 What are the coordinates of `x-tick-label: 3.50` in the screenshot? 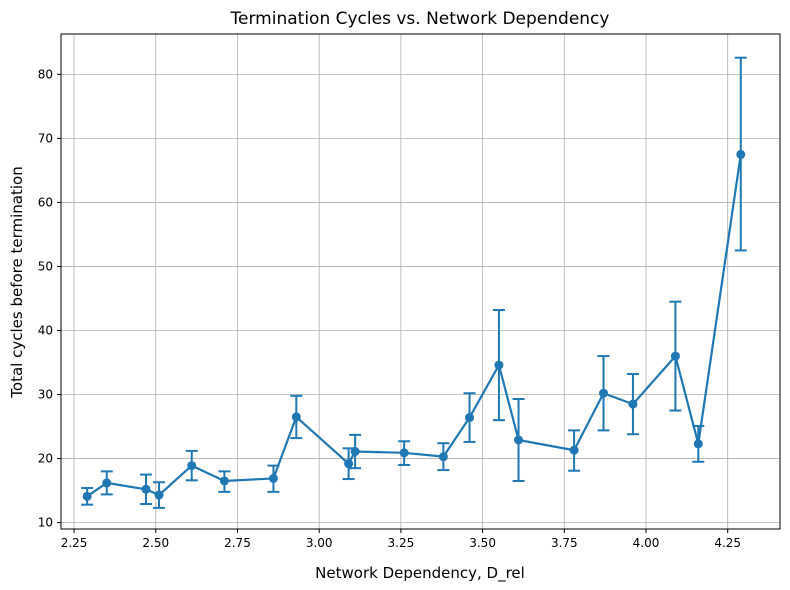 It's located at (482, 543).